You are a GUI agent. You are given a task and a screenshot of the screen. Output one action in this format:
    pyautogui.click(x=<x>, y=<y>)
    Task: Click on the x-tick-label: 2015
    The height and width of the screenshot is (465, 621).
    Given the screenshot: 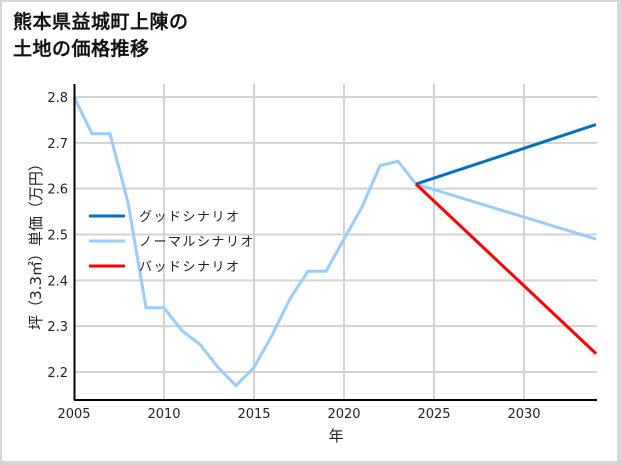 What is the action you would take?
    pyautogui.click(x=253, y=414)
    